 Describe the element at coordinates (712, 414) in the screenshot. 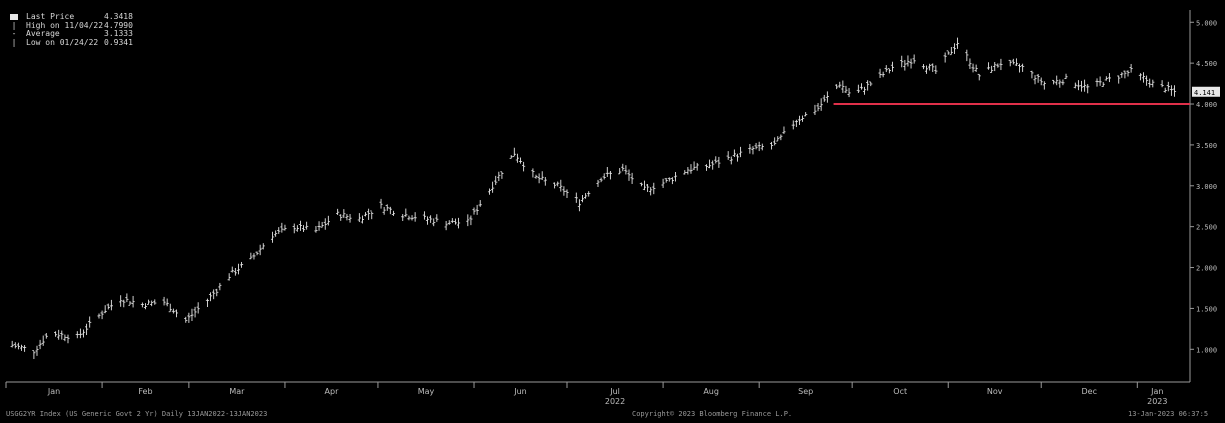

I see `footer-copyright: Copyright© 2023 Bloomberg Finance L.P.` at that location.